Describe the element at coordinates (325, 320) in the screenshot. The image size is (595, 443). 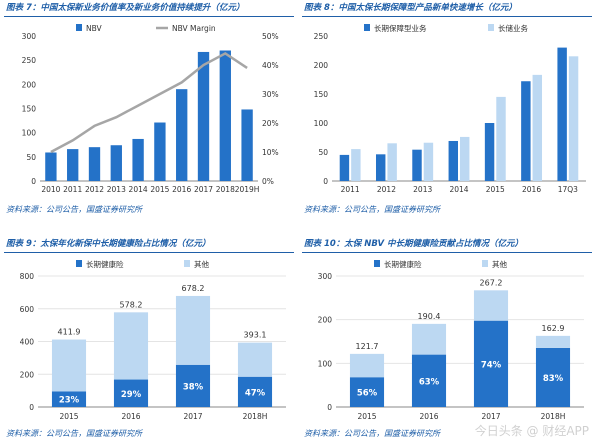
I see `y-tick-label: 200` at that location.